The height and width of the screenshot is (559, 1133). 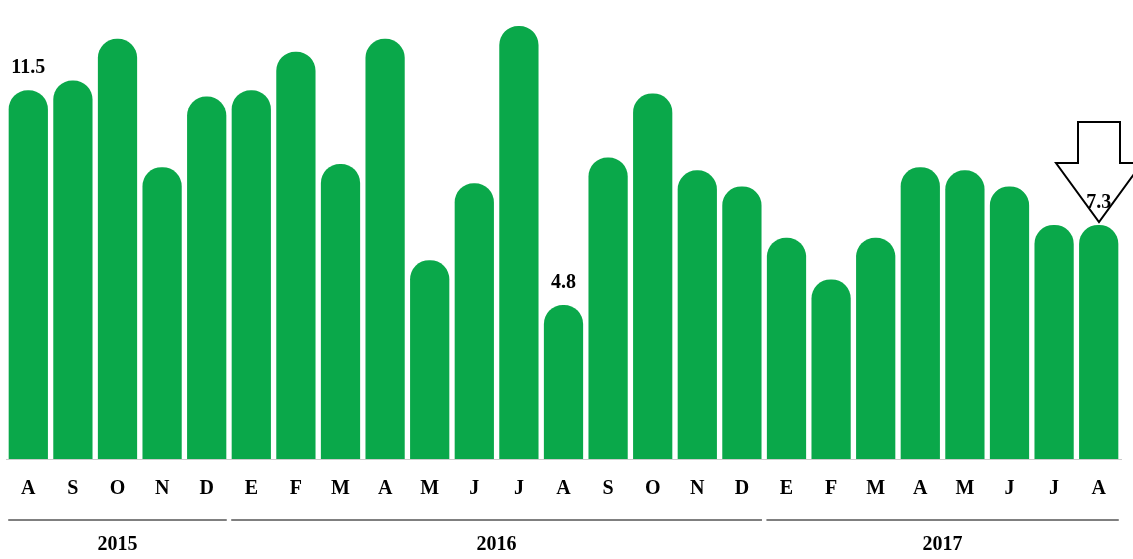 What do you see at coordinates (28, 66) in the screenshot?
I see `data-label: 11.5` at bounding box center [28, 66].